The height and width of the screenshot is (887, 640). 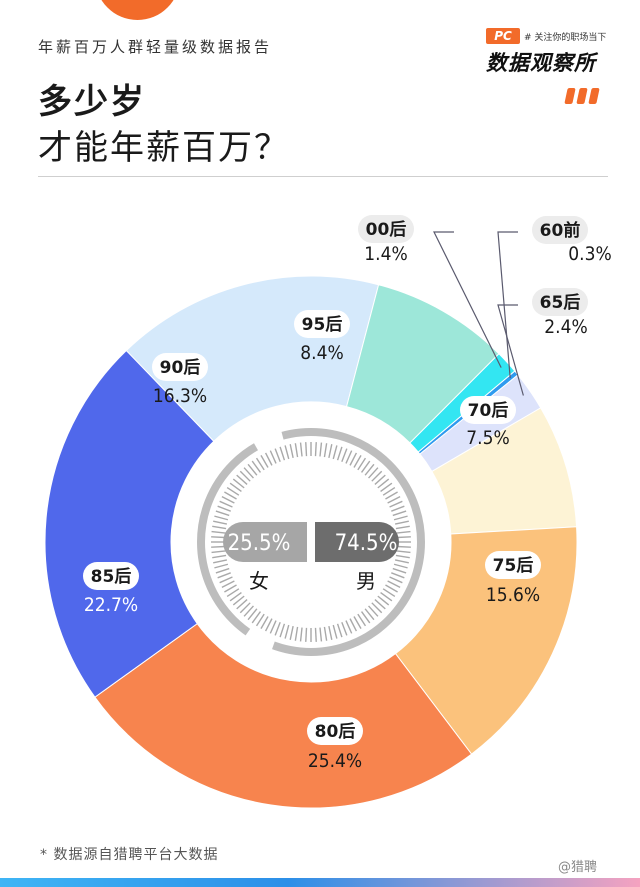 I want to click on value-label: 8.4%, so click(x=321, y=353).